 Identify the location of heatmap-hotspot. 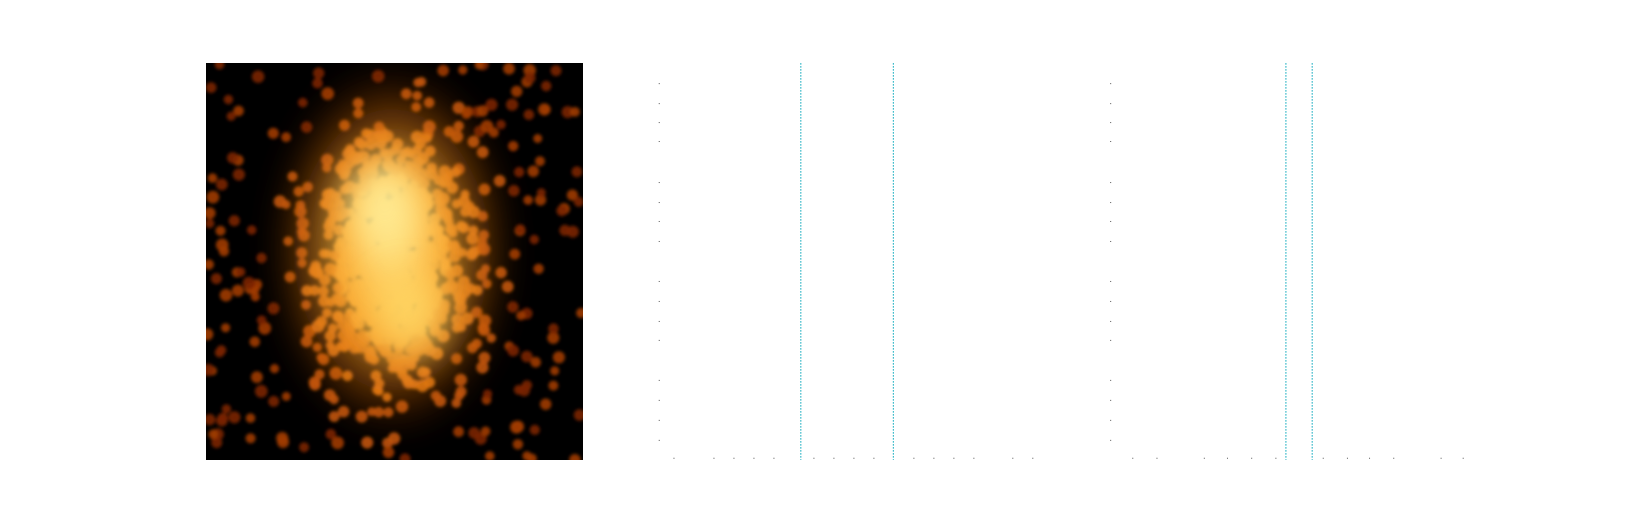
(385, 205).